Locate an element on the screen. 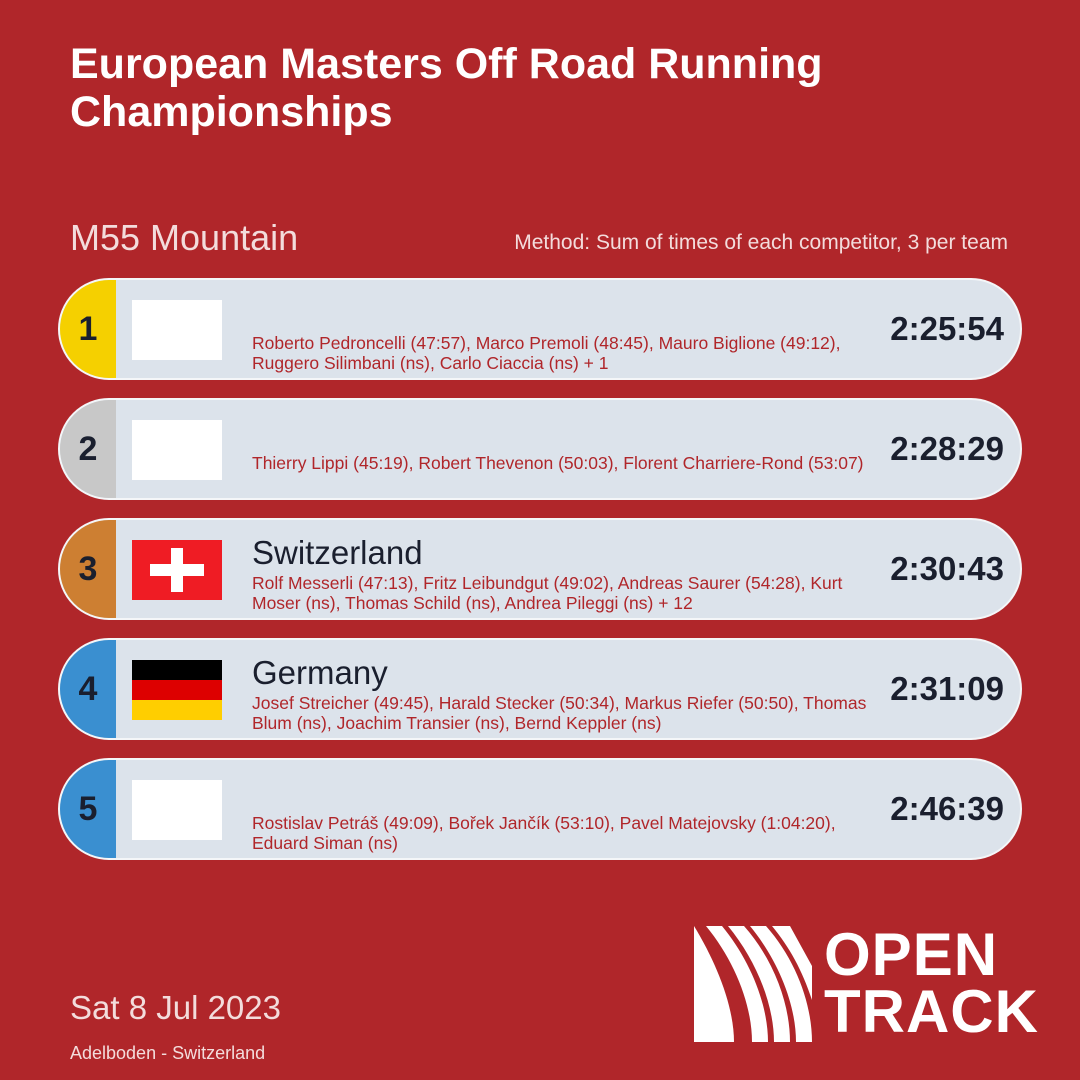  event-name: M55 Mountain is located at coordinates (184, 237).